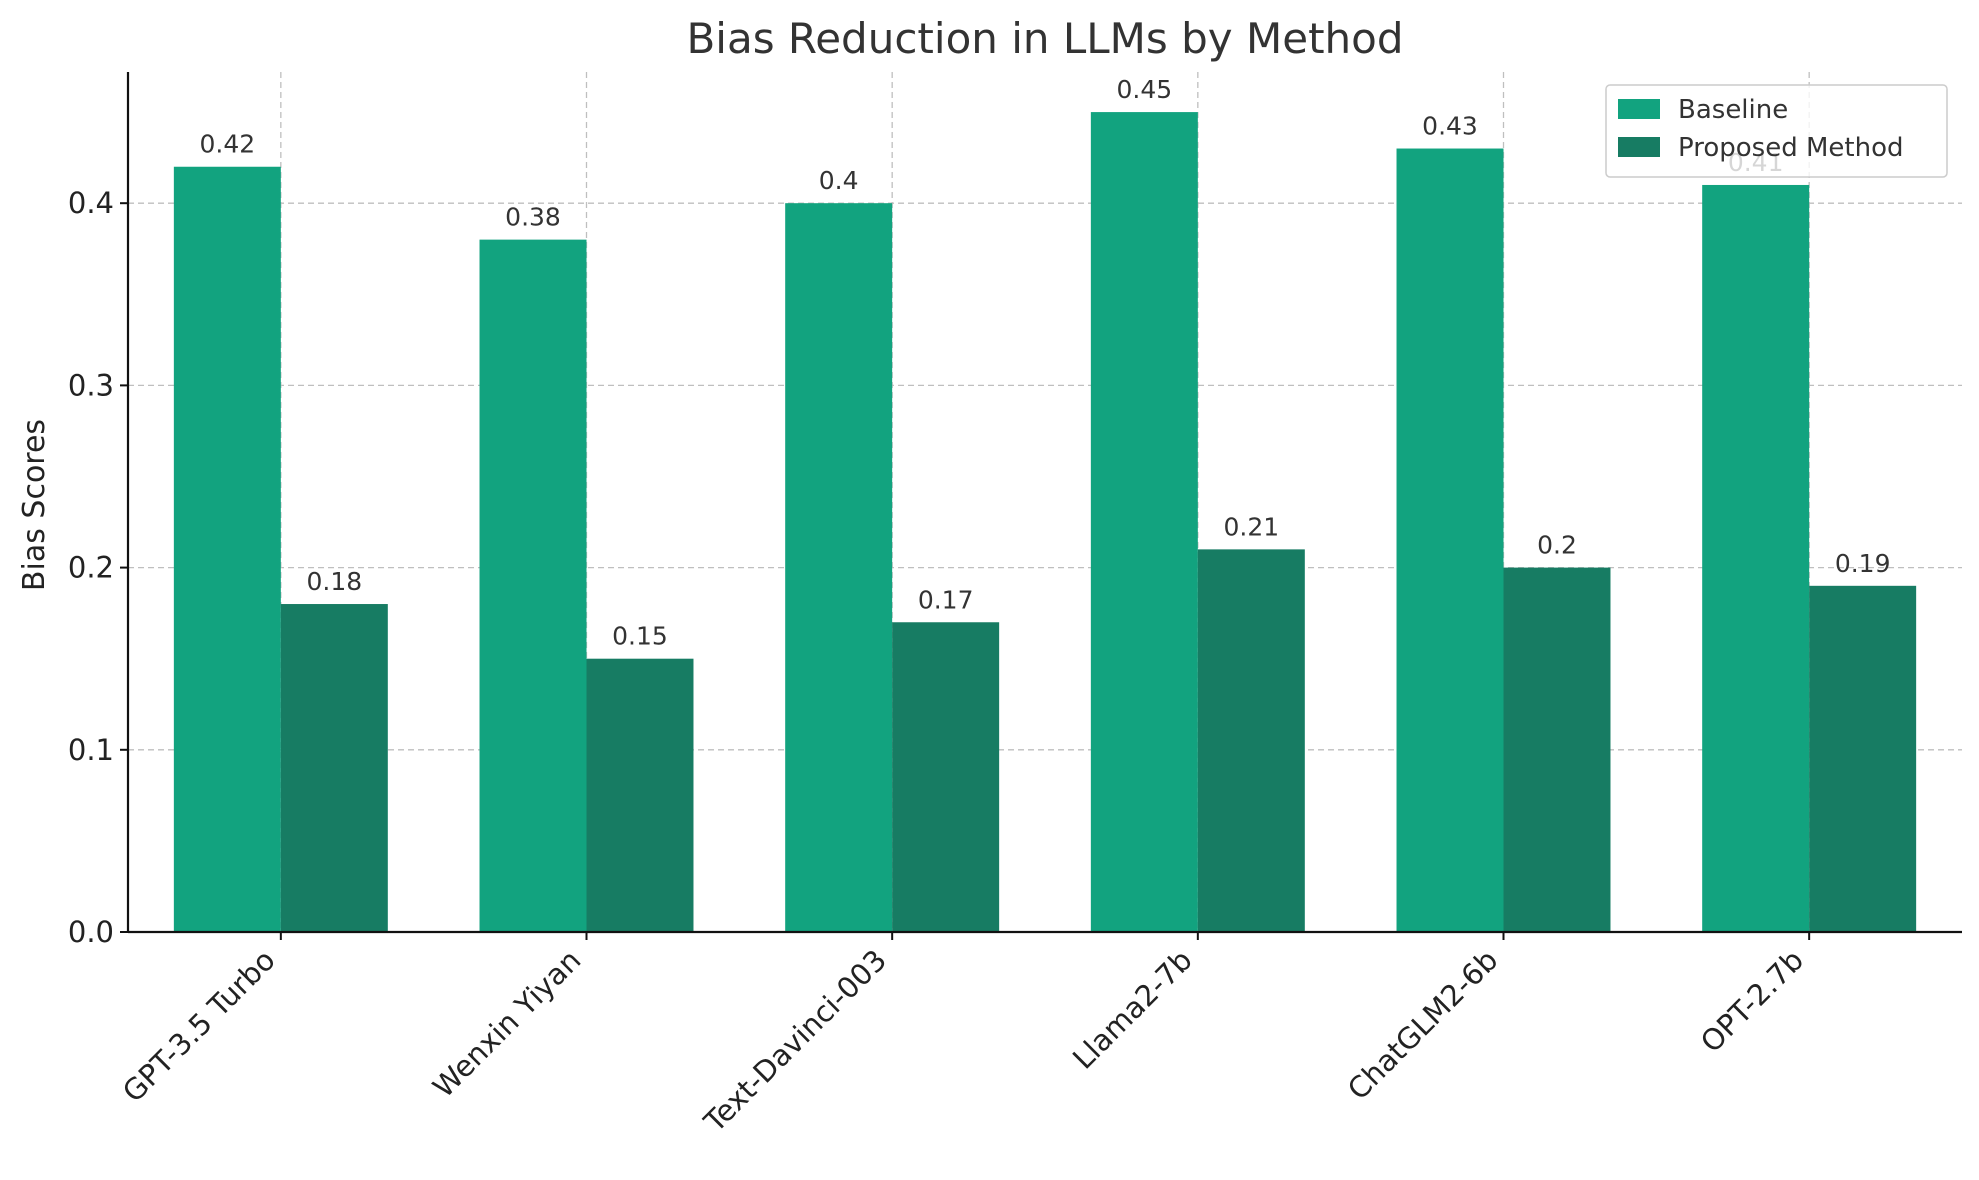 This screenshot has height=1180, width=1979. I want to click on legend-label-baseline: Baseline, so click(1733, 110).